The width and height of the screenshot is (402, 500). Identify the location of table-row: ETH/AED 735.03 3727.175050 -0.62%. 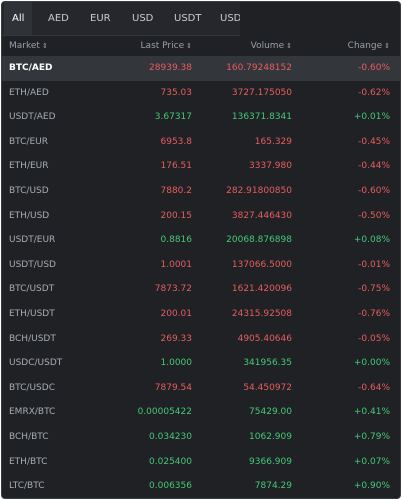
(201, 93).